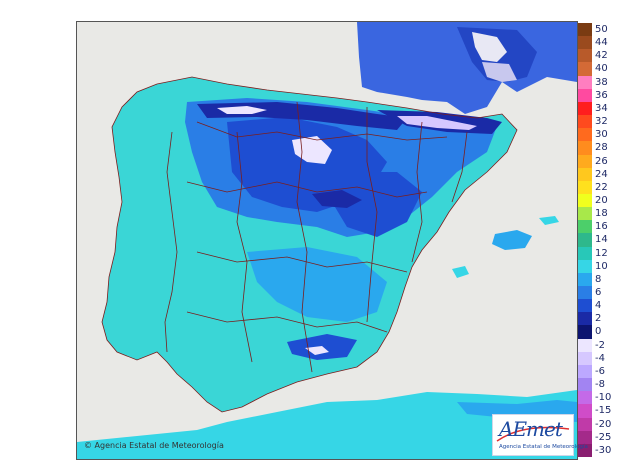  Describe the element at coordinates (601, 174) in the screenshot. I see `legend-label: 24` at that location.